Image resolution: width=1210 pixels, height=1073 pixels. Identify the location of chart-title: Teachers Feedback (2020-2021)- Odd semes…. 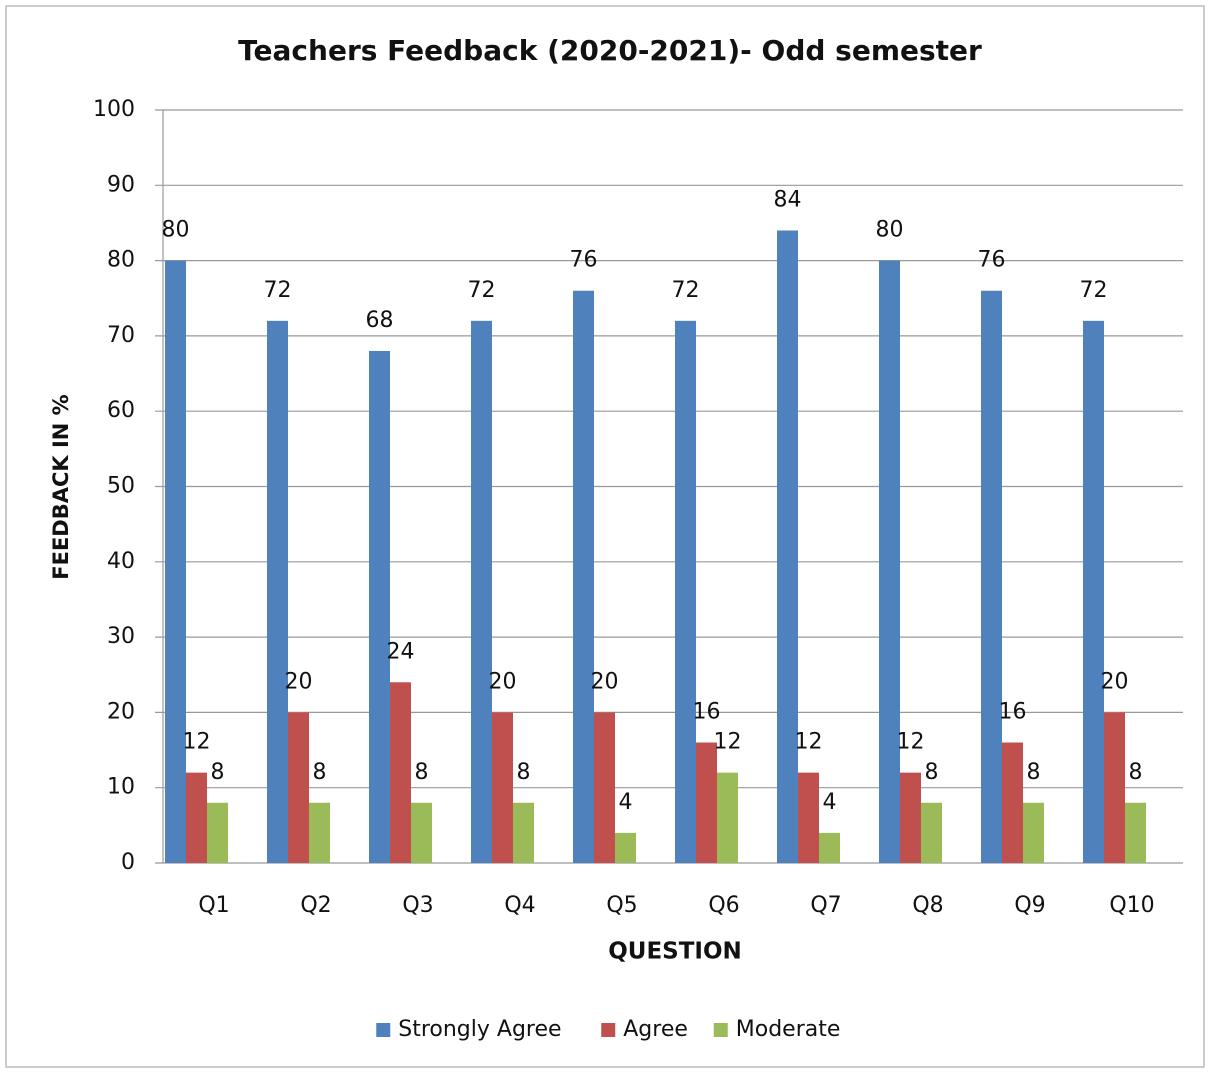
(610, 50).